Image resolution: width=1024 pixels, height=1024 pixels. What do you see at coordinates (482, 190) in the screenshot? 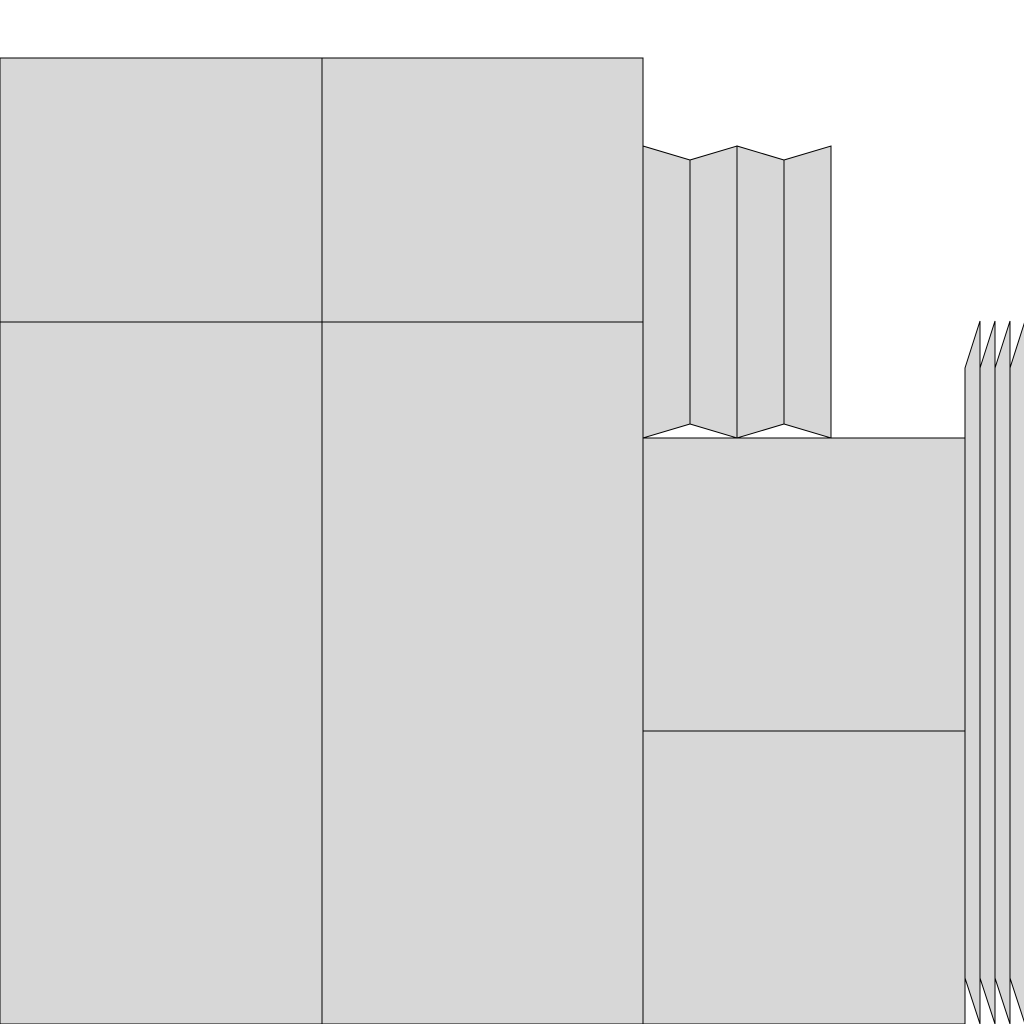
I see `panel-top-middle` at bounding box center [482, 190].